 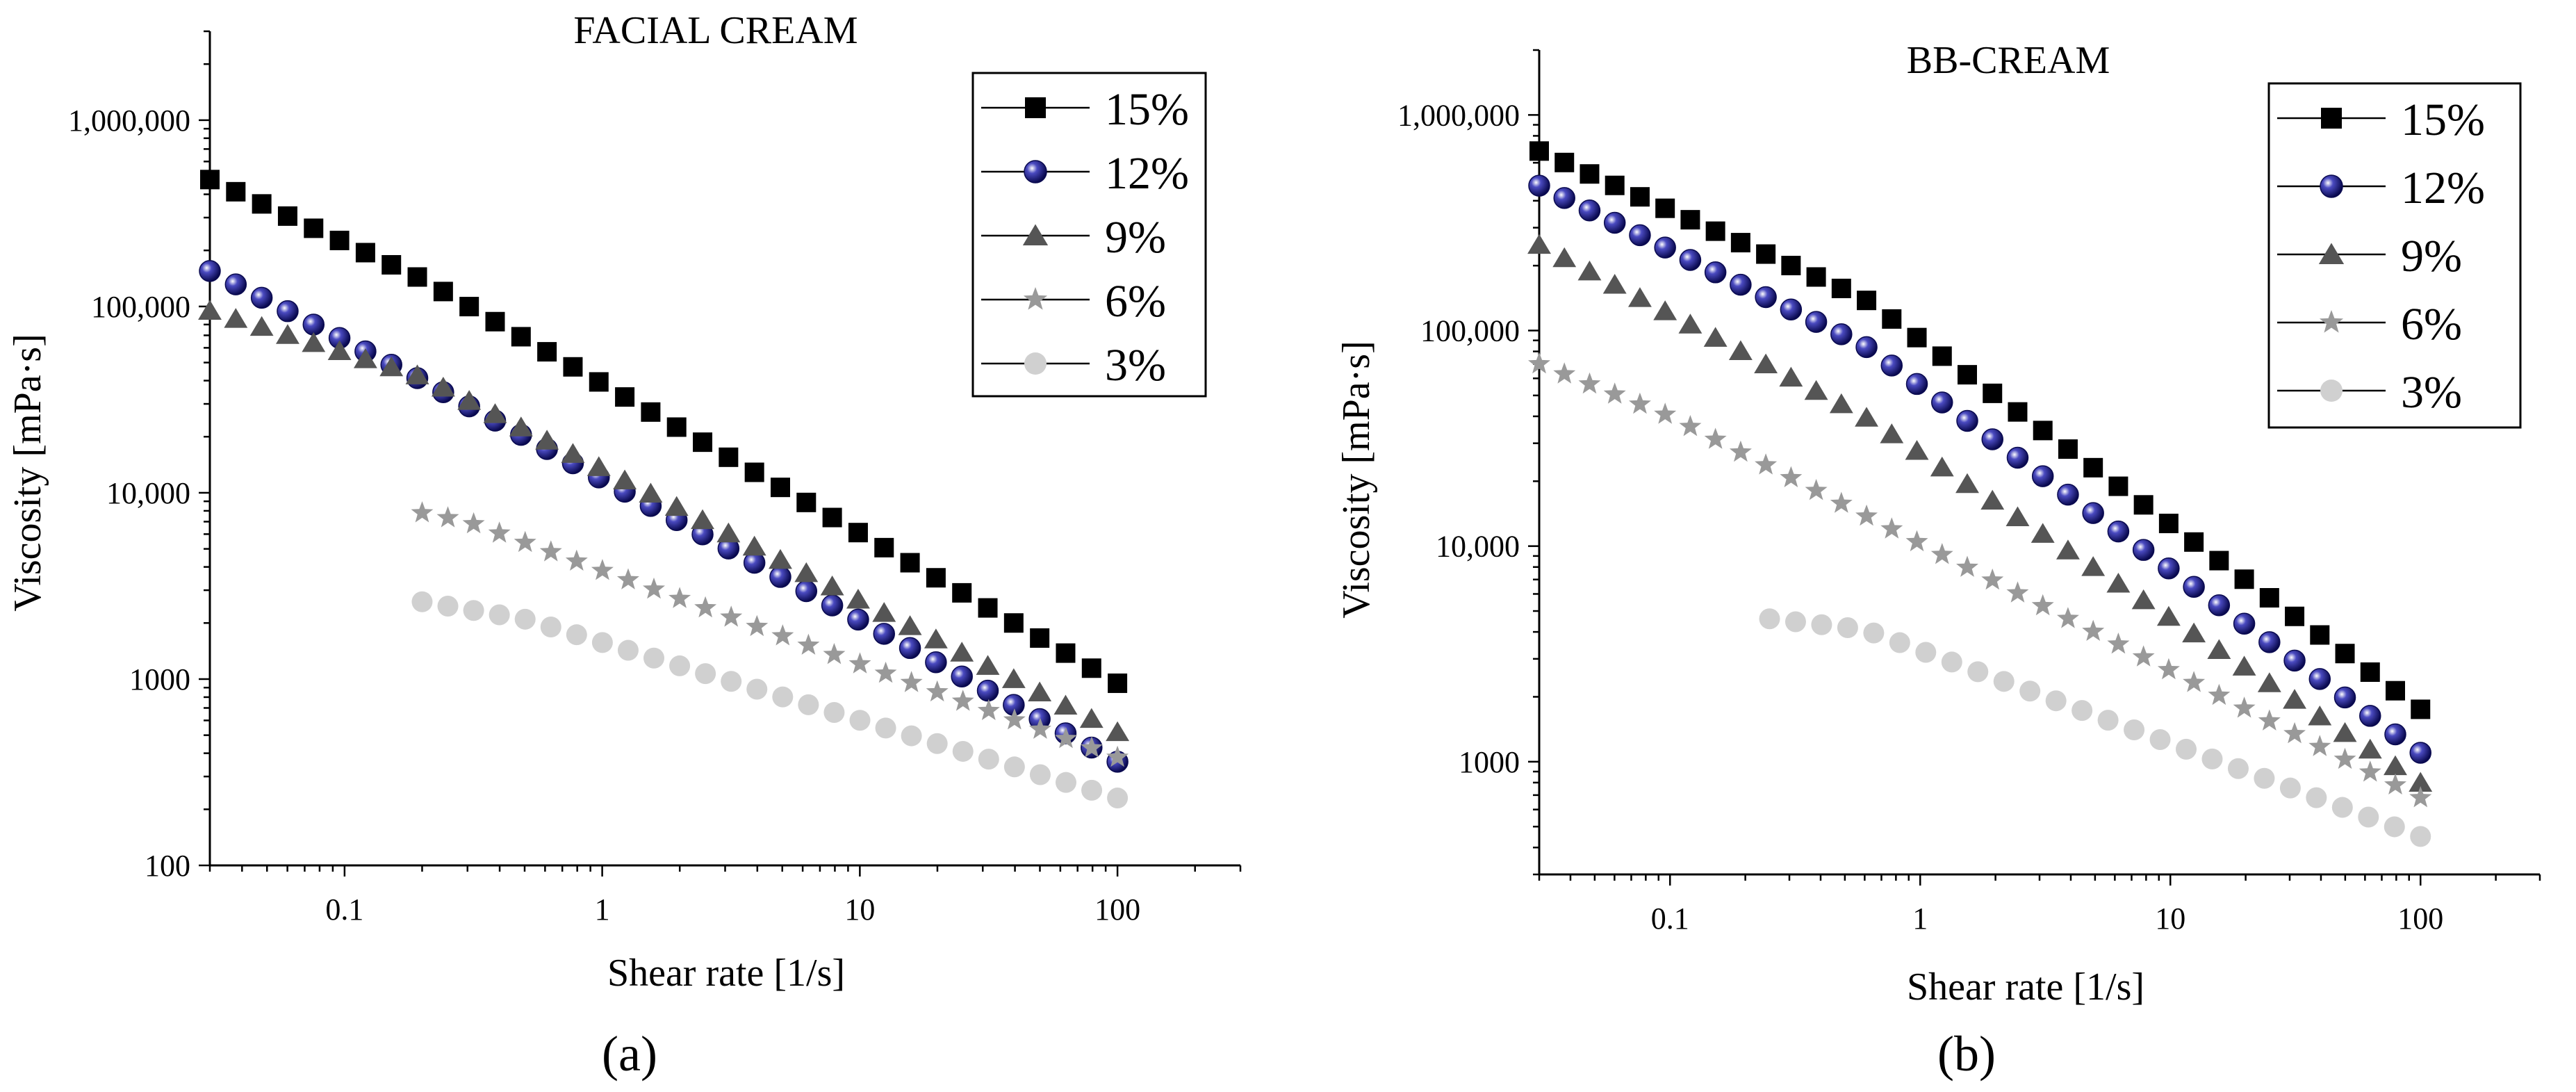 What do you see at coordinates (602, 910) in the screenshot?
I see `chart-a-x-tick-label: 1` at bounding box center [602, 910].